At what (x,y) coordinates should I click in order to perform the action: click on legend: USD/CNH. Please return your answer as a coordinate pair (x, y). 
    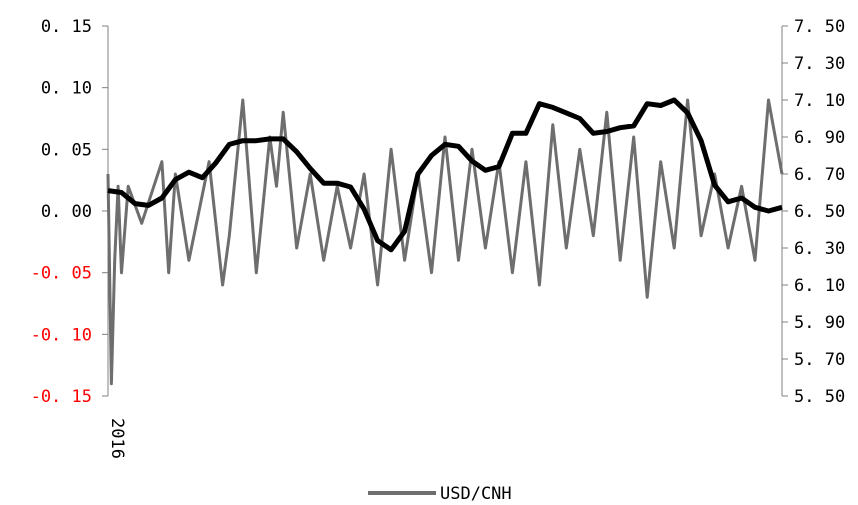
    Looking at the image, I should click on (440, 494).